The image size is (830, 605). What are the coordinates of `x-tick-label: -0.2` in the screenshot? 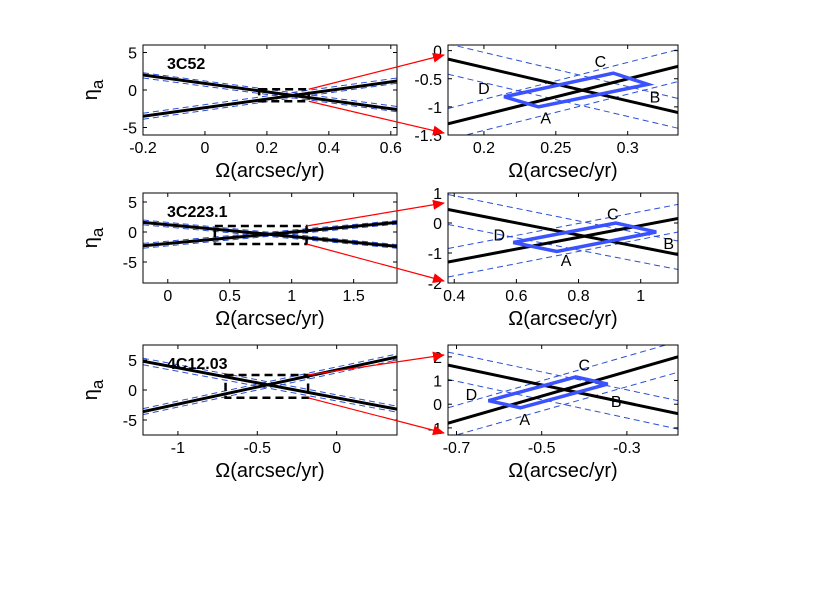 It's located at (143, 148).